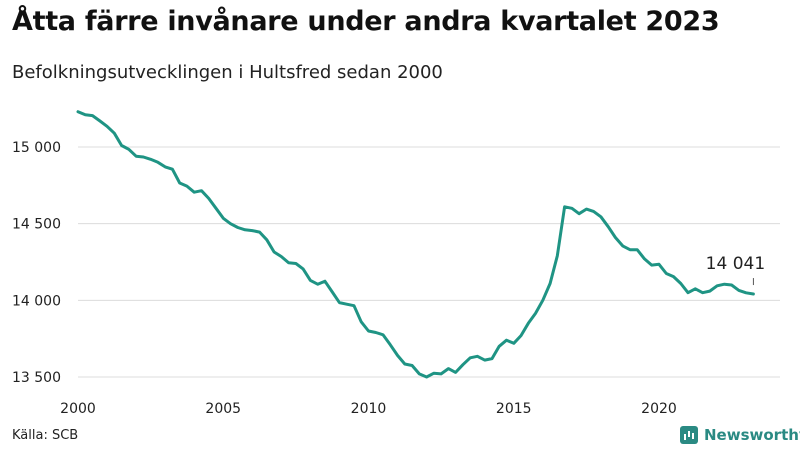  I want to click on x-tick-label: 2020, so click(659, 409).